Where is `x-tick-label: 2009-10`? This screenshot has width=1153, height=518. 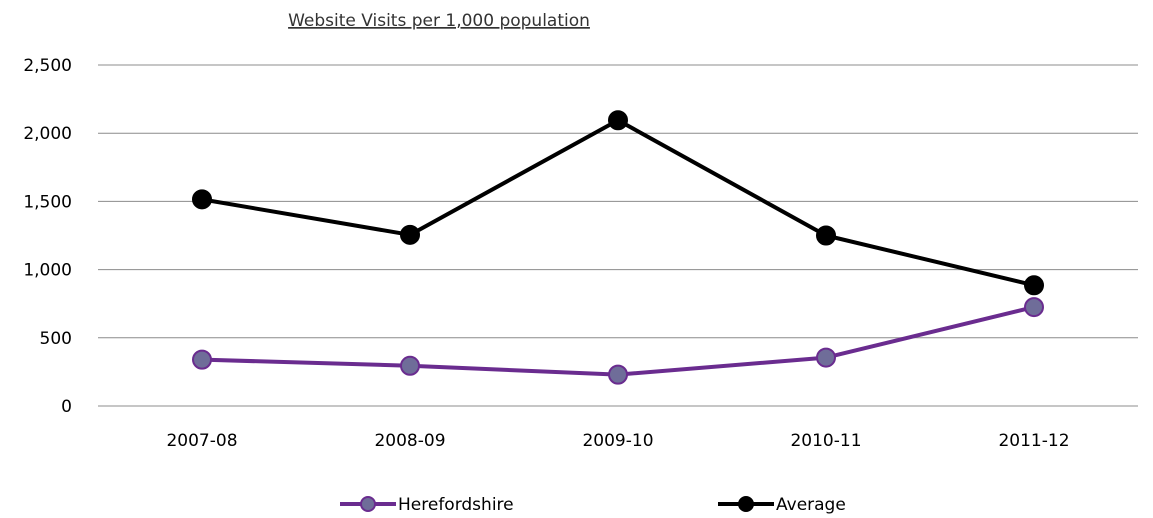
x-tick-label: 2009-10 is located at coordinates (617, 441).